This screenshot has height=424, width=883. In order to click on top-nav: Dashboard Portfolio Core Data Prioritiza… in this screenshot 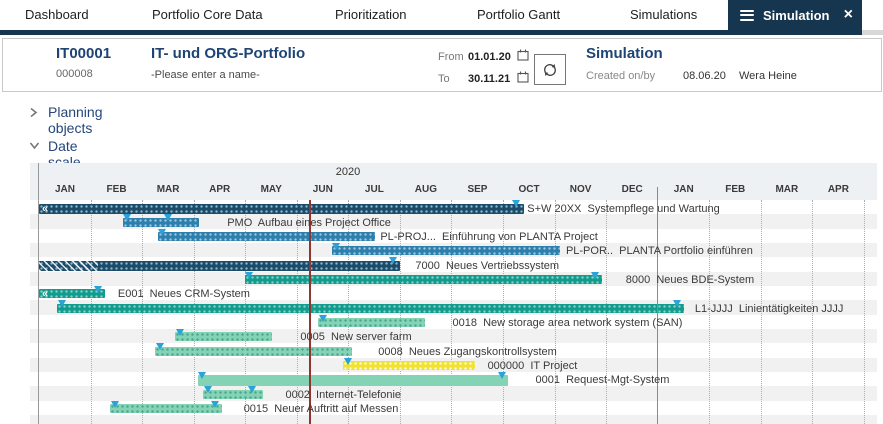, I will do `click(441, 15)`.